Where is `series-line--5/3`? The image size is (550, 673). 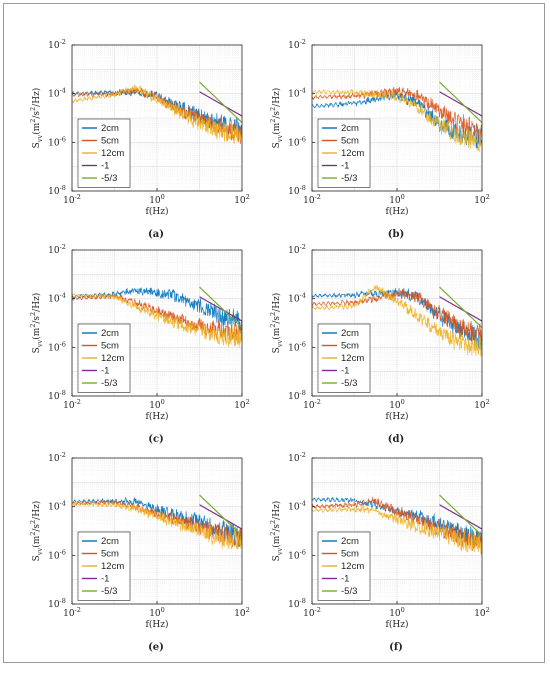 series-line--5/3 is located at coordinates (220, 515).